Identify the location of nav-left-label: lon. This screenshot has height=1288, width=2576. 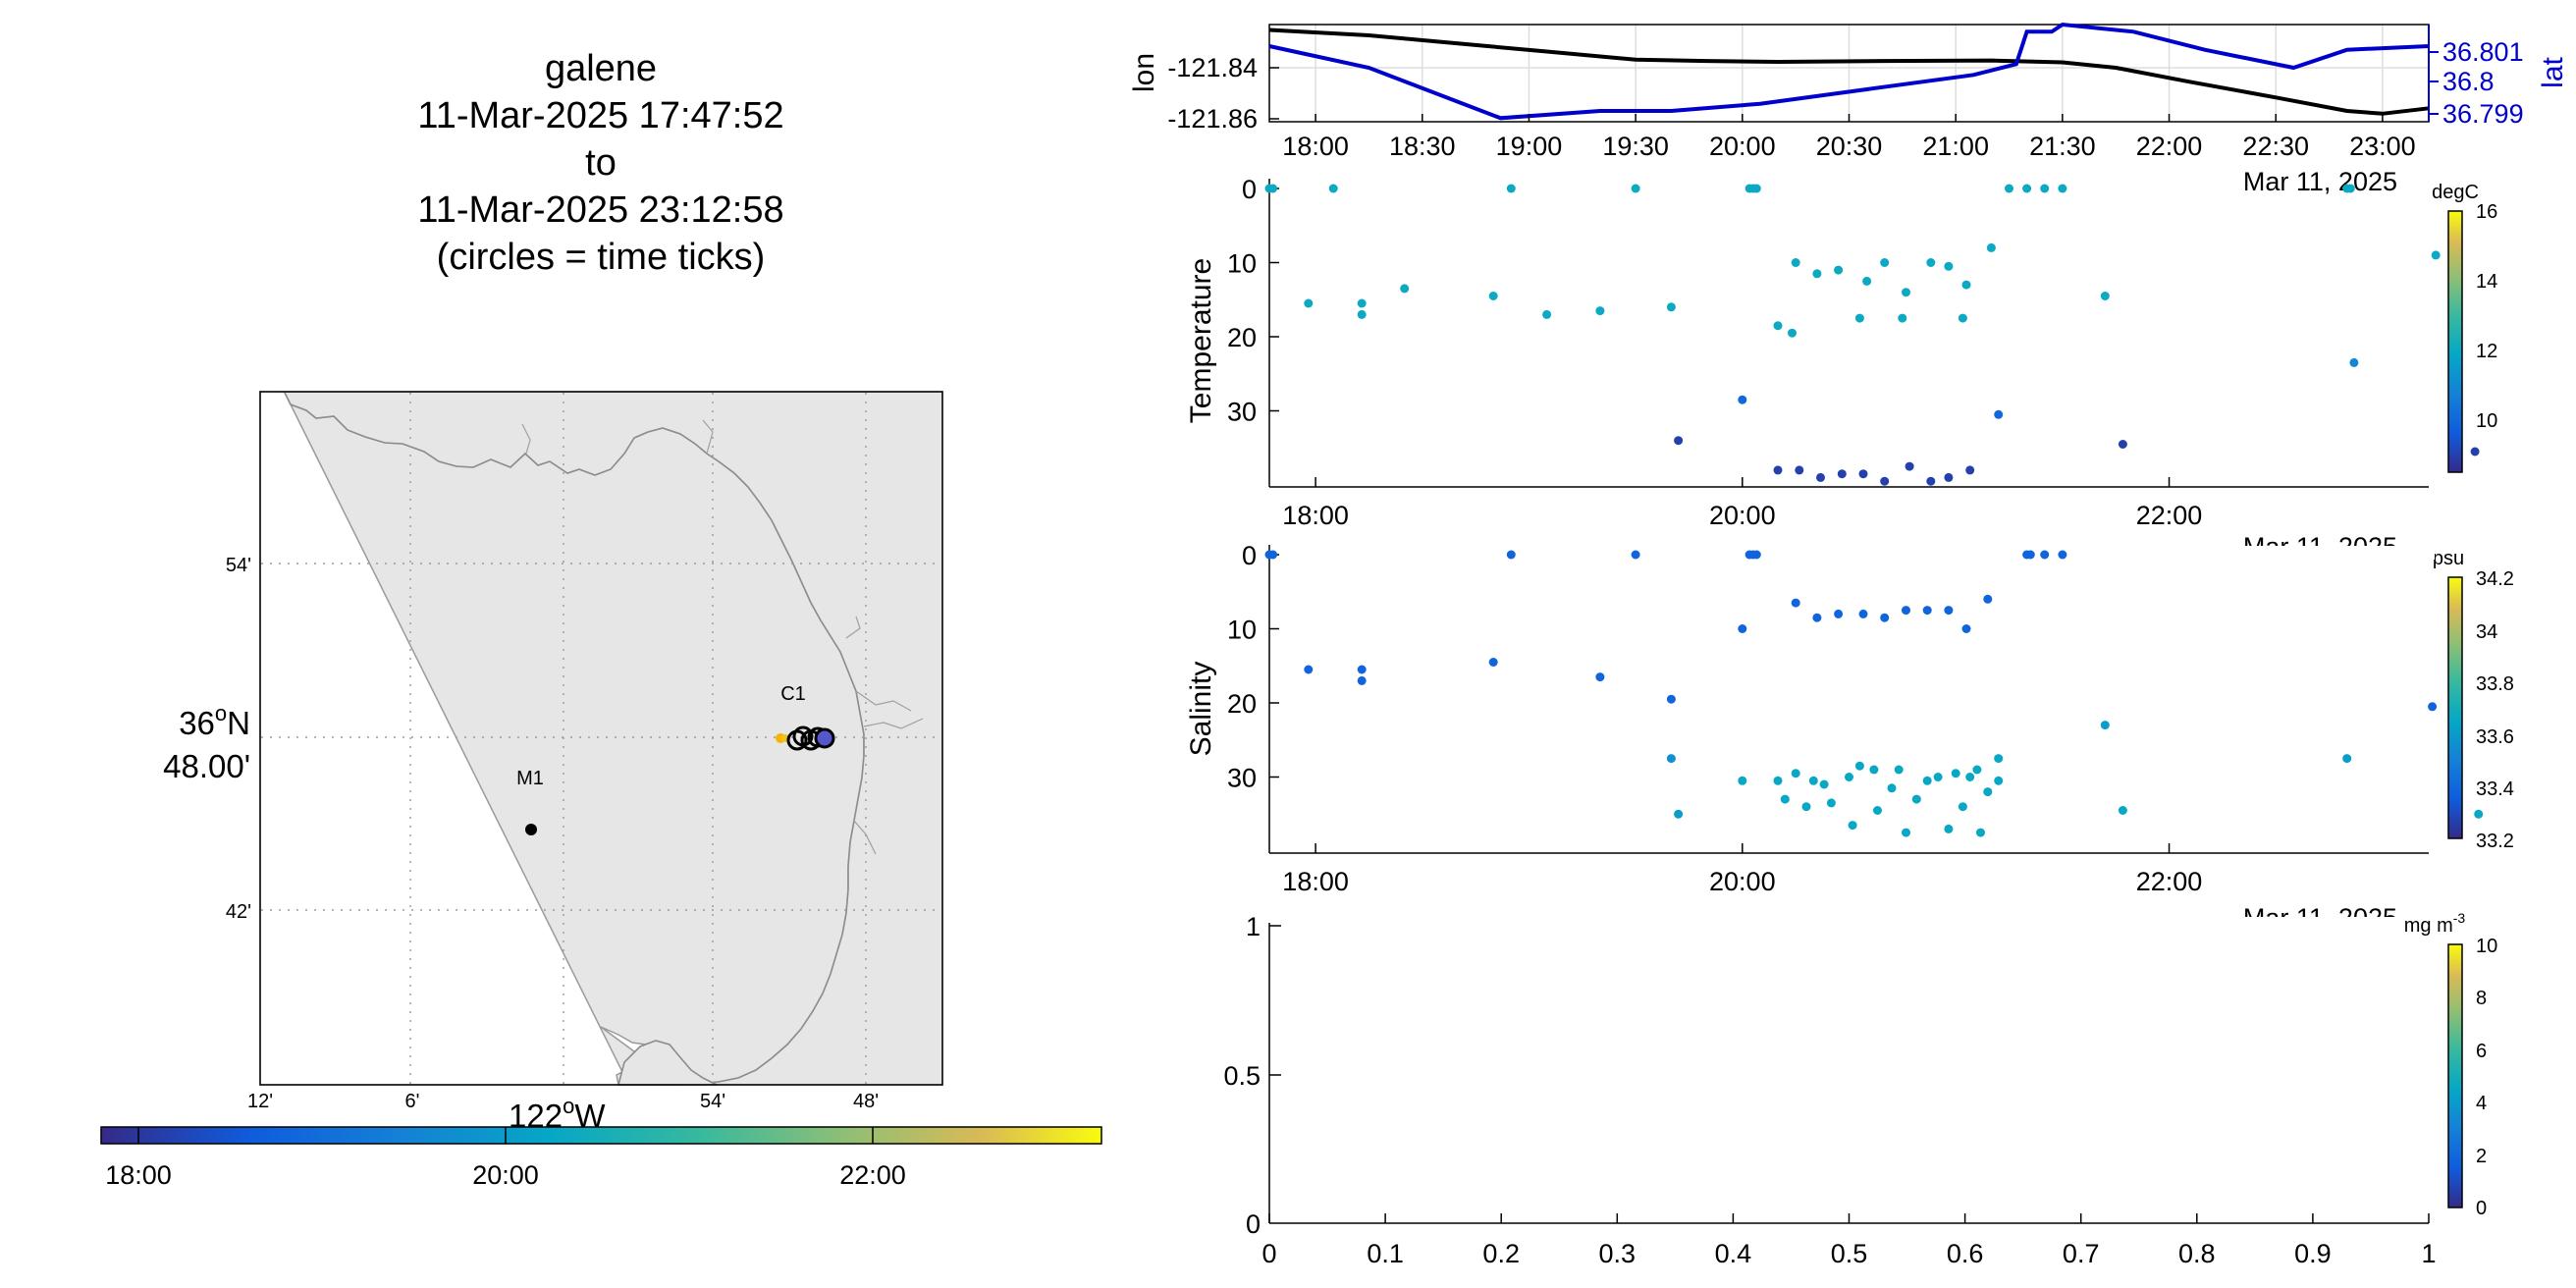
(1144, 72).